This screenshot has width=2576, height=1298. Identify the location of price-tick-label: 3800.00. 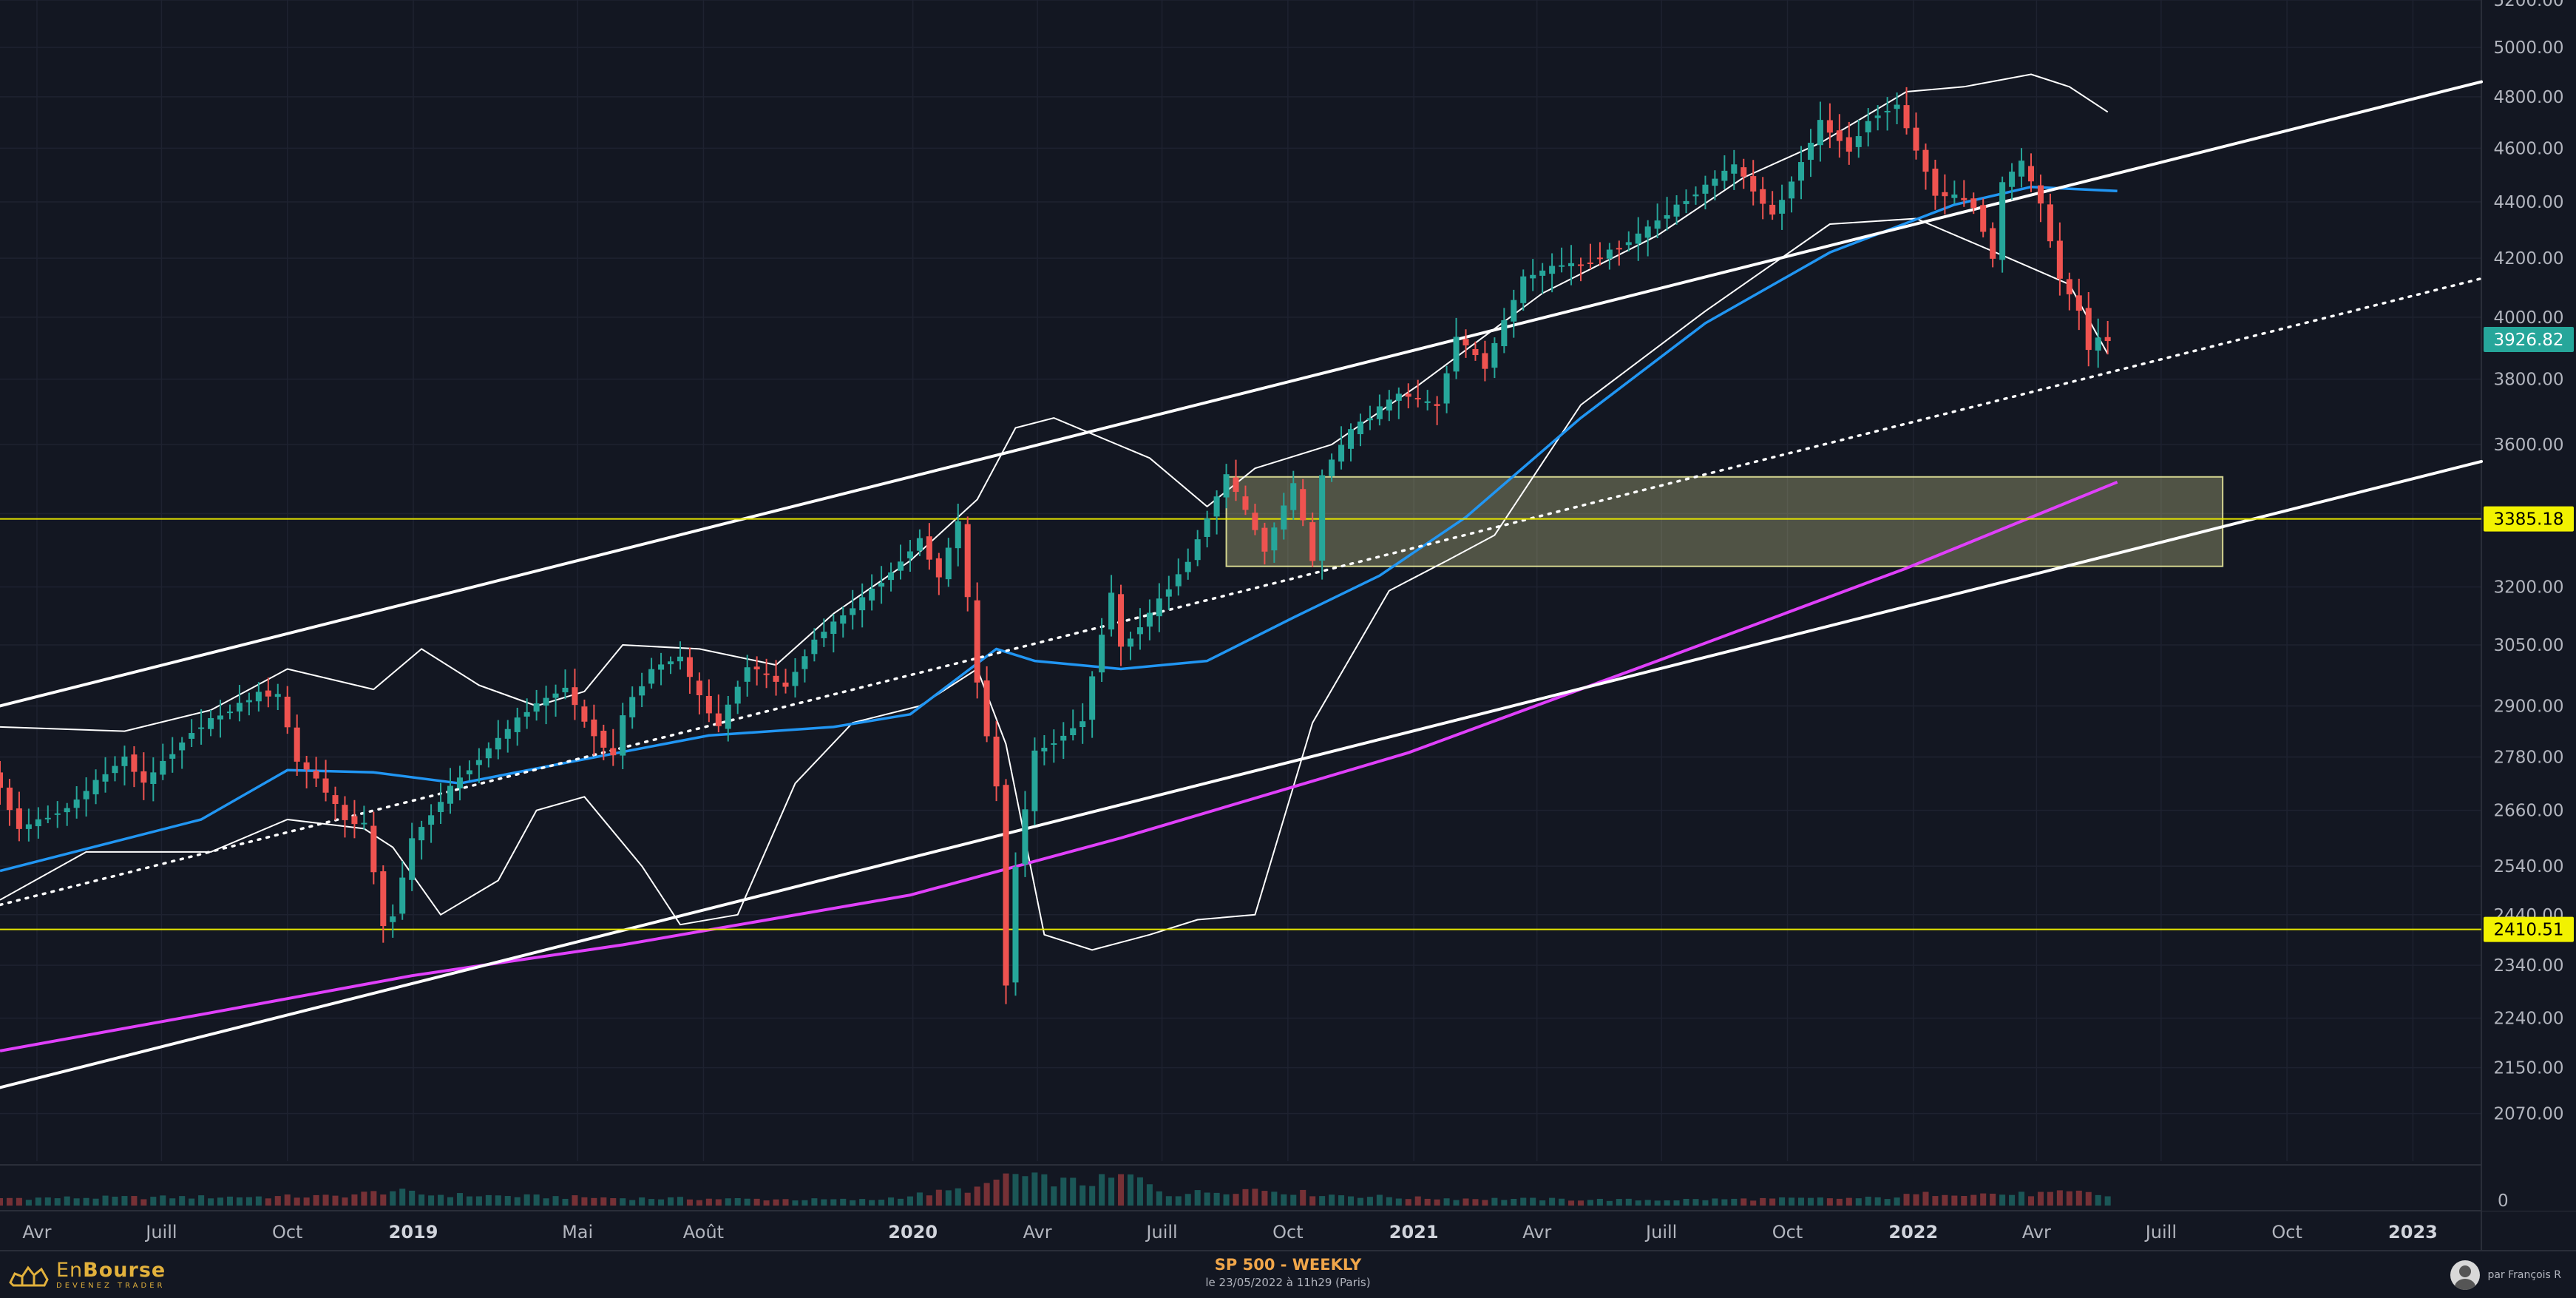
(2528, 380).